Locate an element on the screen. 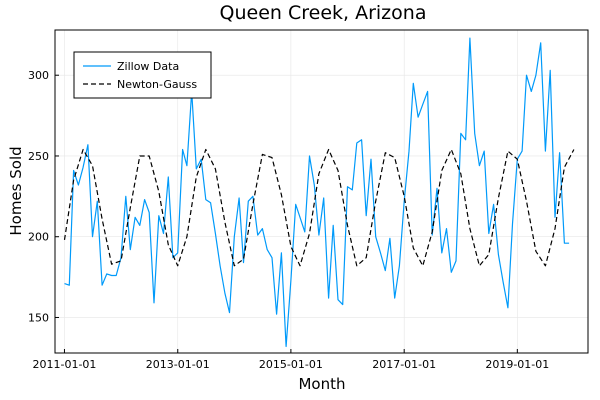 The height and width of the screenshot is (400, 600). y-axis-ticks: 150 200 250 300 is located at coordinates (43, 196).